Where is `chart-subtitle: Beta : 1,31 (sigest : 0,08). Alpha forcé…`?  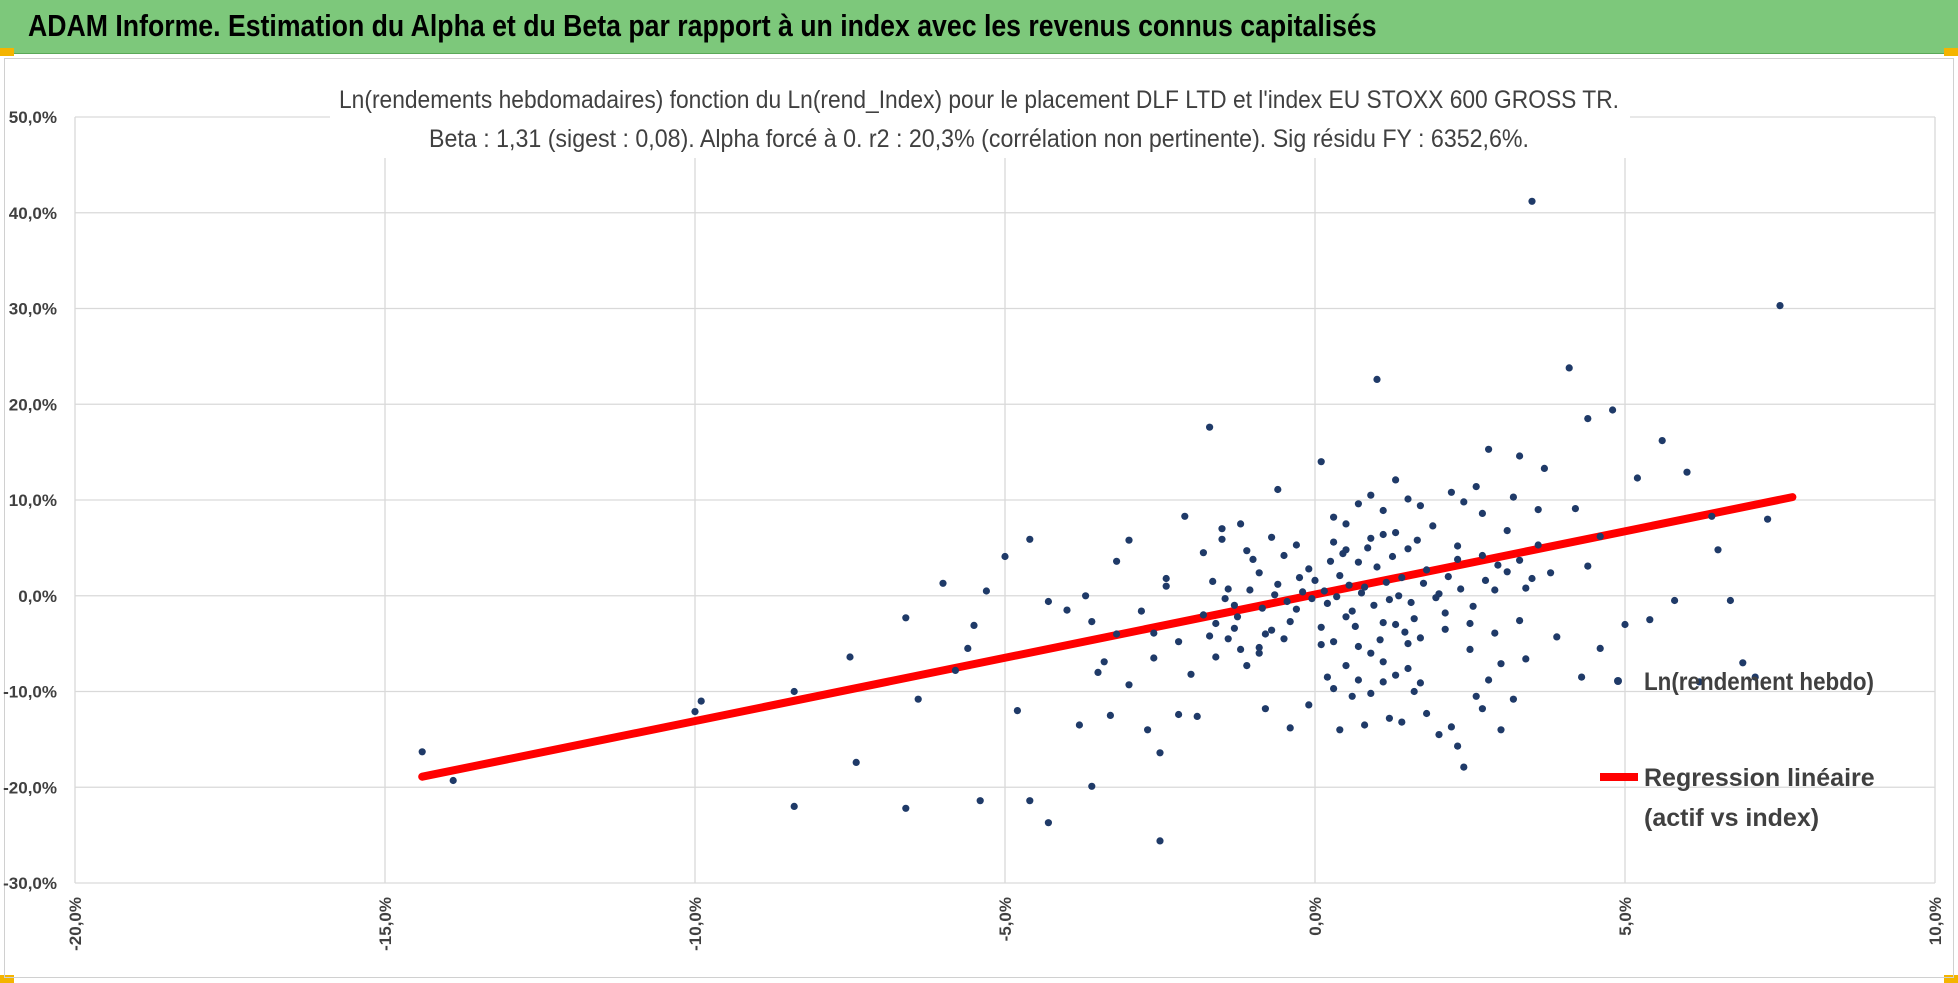
chart-subtitle: Beta : 1,31 (sigest : 0,08). Alpha forcé… is located at coordinates (979, 139).